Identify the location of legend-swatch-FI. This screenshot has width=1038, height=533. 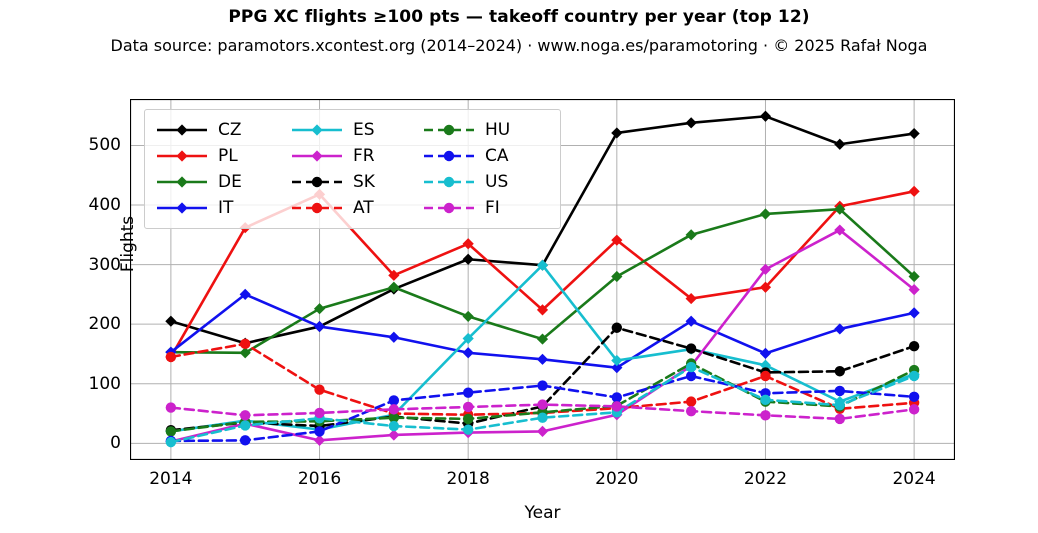
(449, 208).